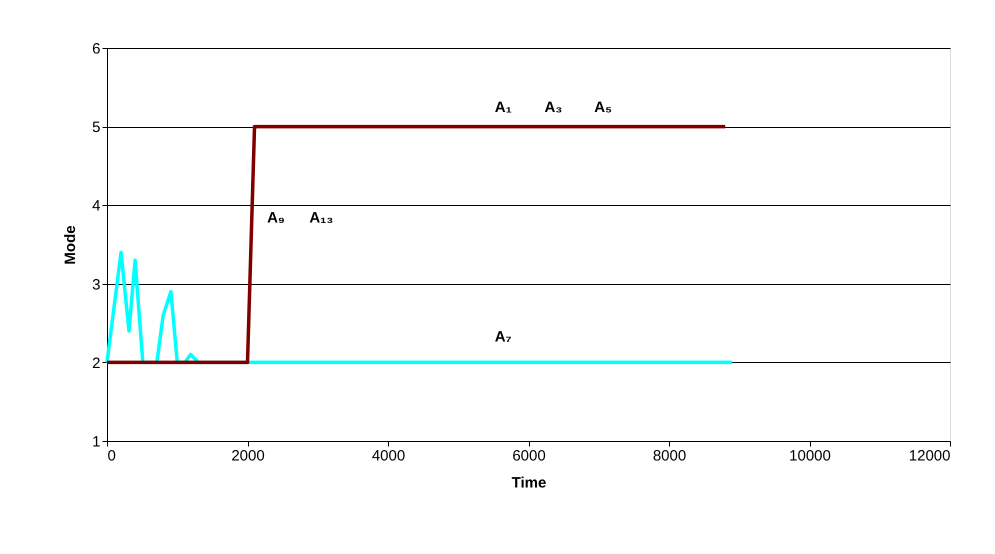  Describe the element at coordinates (96, 127) in the screenshot. I see `y-tick-label: 5` at that location.